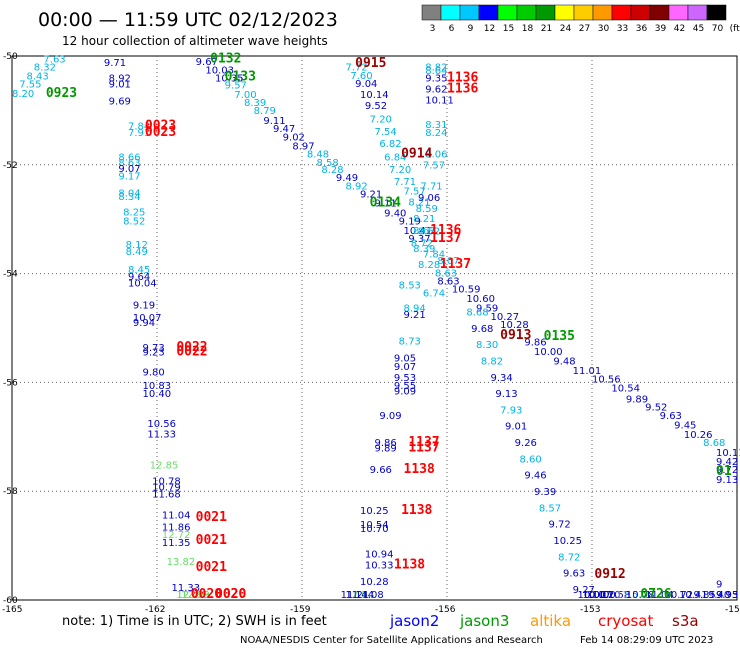 The image size is (740, 650). I want to click on legend-label: 24, so click(566, 29).